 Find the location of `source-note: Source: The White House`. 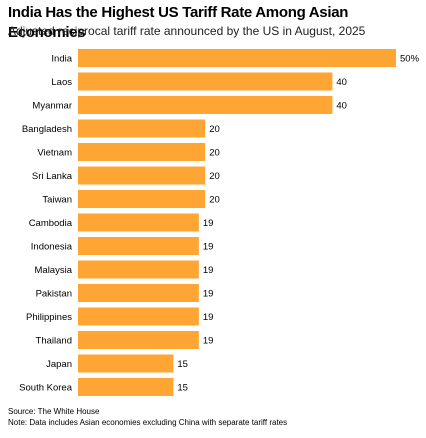

source-note: Source: The White House is located at coordinates (54, 411).